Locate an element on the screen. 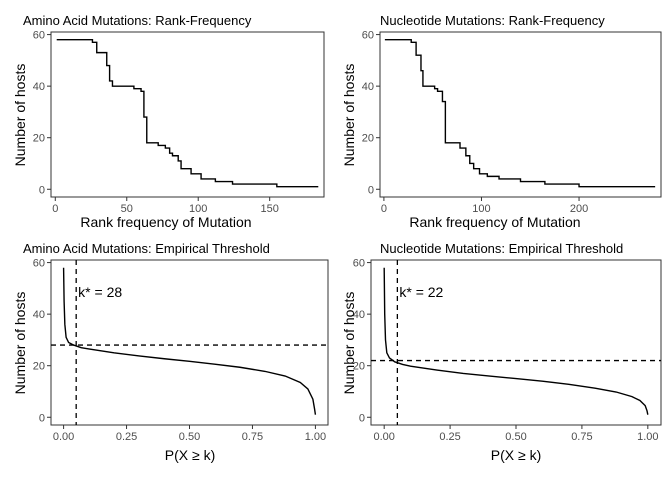  x-tick-label: 200 is located at coordinates (579, 209).